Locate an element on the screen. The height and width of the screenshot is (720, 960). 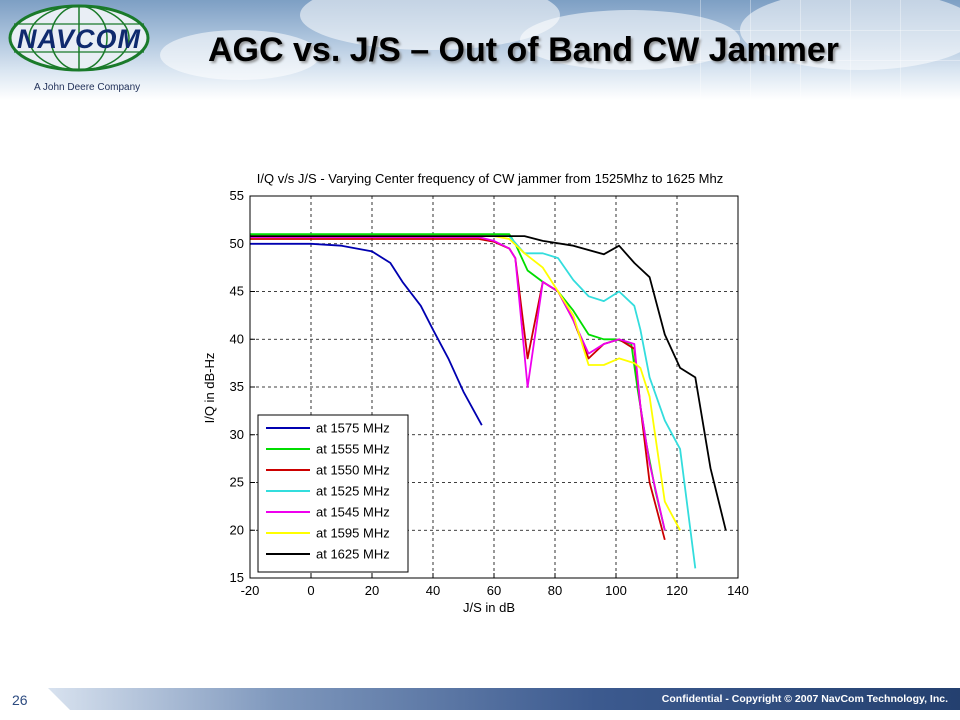
x-tick-label: 120 is located at coordinates (677, 590).